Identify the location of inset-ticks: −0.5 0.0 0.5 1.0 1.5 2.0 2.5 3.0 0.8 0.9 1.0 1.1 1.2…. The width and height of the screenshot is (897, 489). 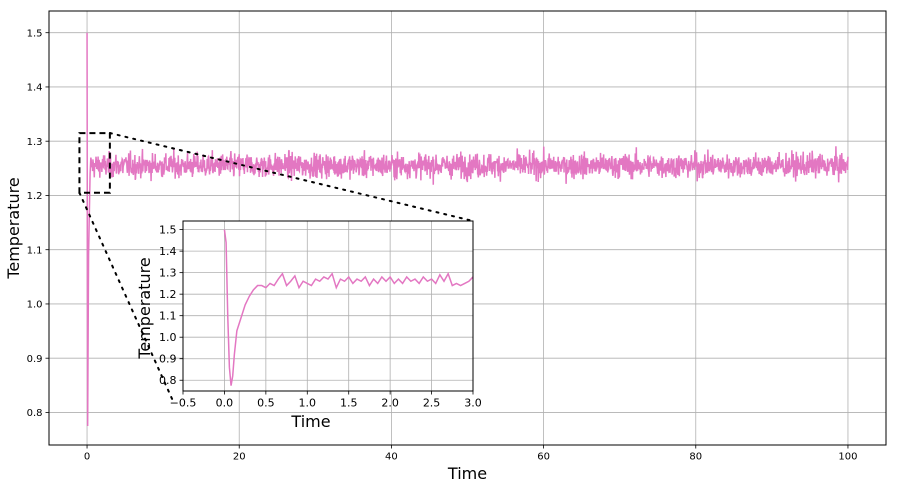
(320, 317).